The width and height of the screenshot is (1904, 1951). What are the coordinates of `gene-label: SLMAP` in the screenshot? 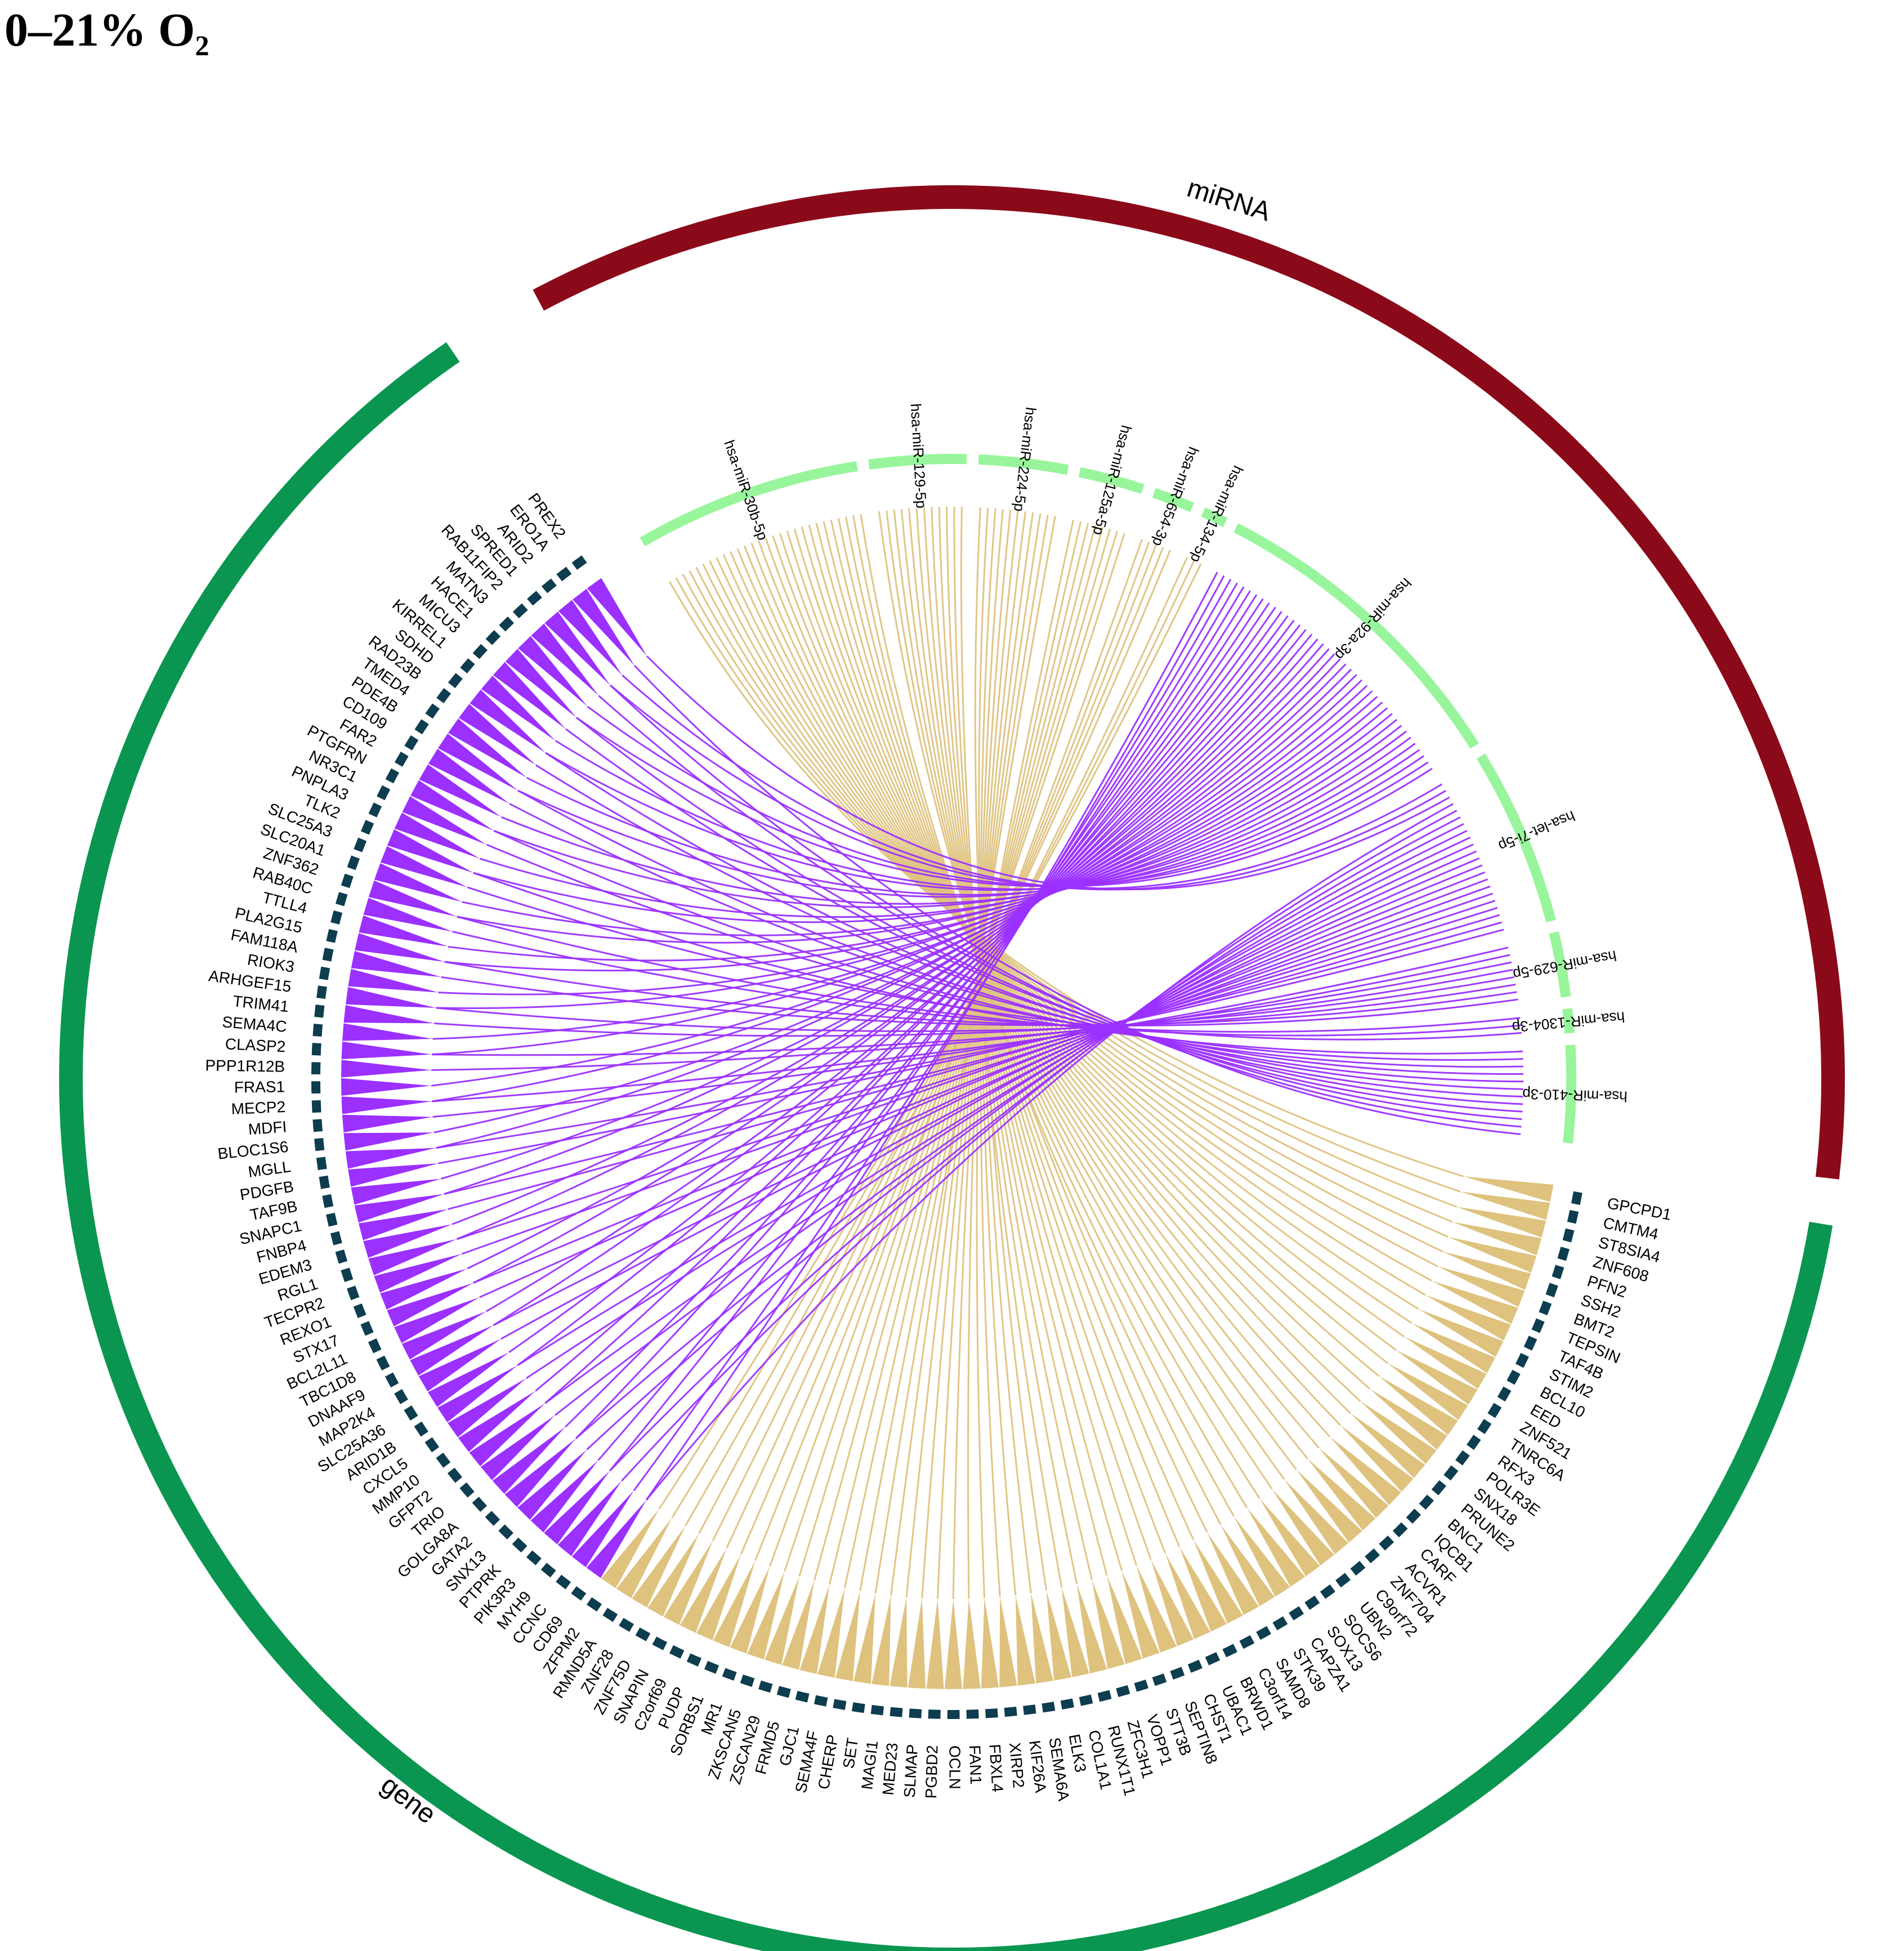 It's located at (911, 1771).